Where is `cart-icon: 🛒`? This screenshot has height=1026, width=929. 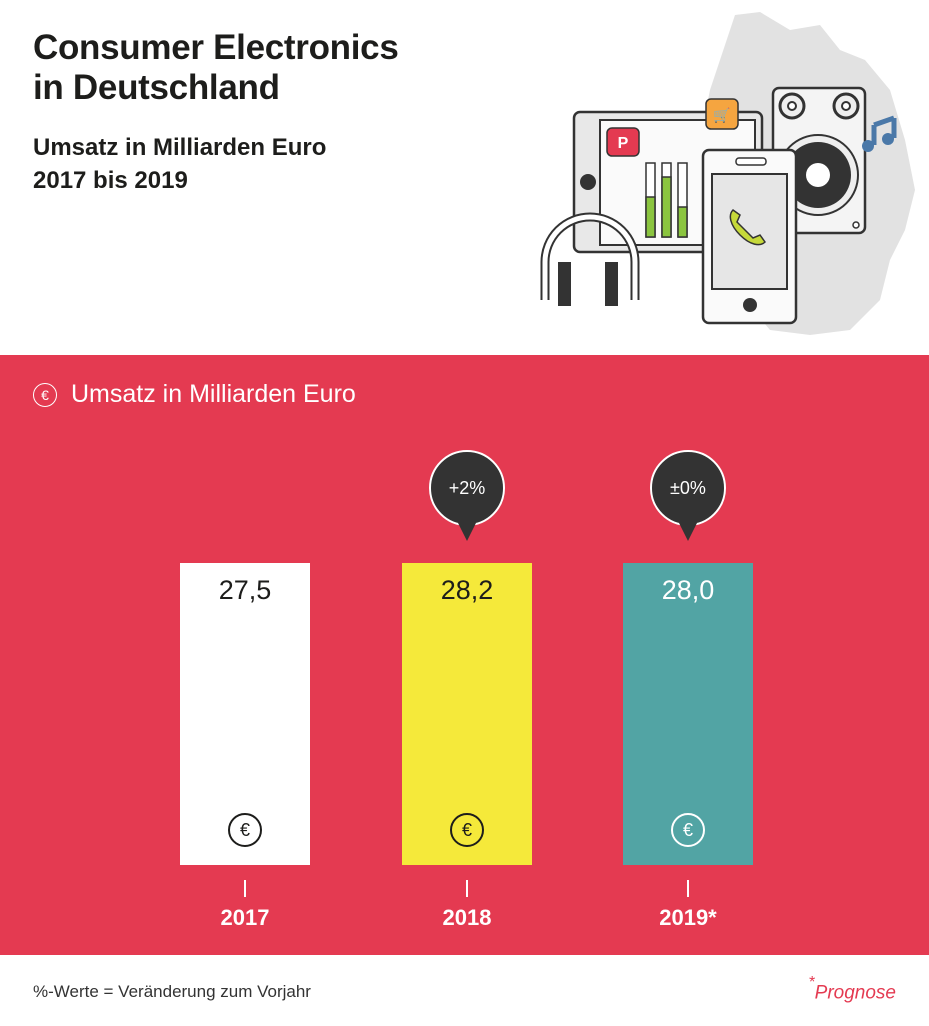
cart-icon: 🛒 is located at coordinates (722, 114).